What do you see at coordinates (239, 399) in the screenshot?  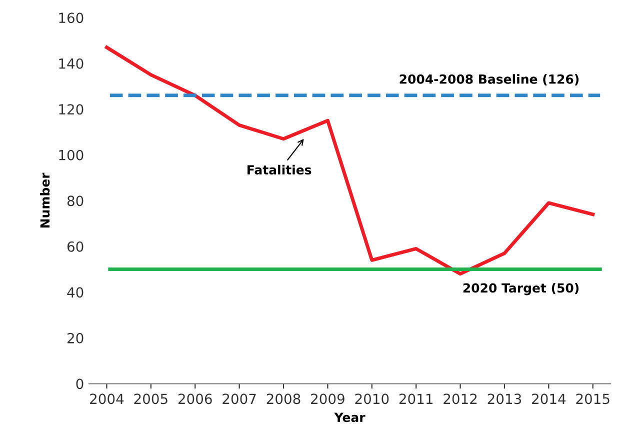 I see `x-tick-label: 2007` at bounding box center [239, 399].